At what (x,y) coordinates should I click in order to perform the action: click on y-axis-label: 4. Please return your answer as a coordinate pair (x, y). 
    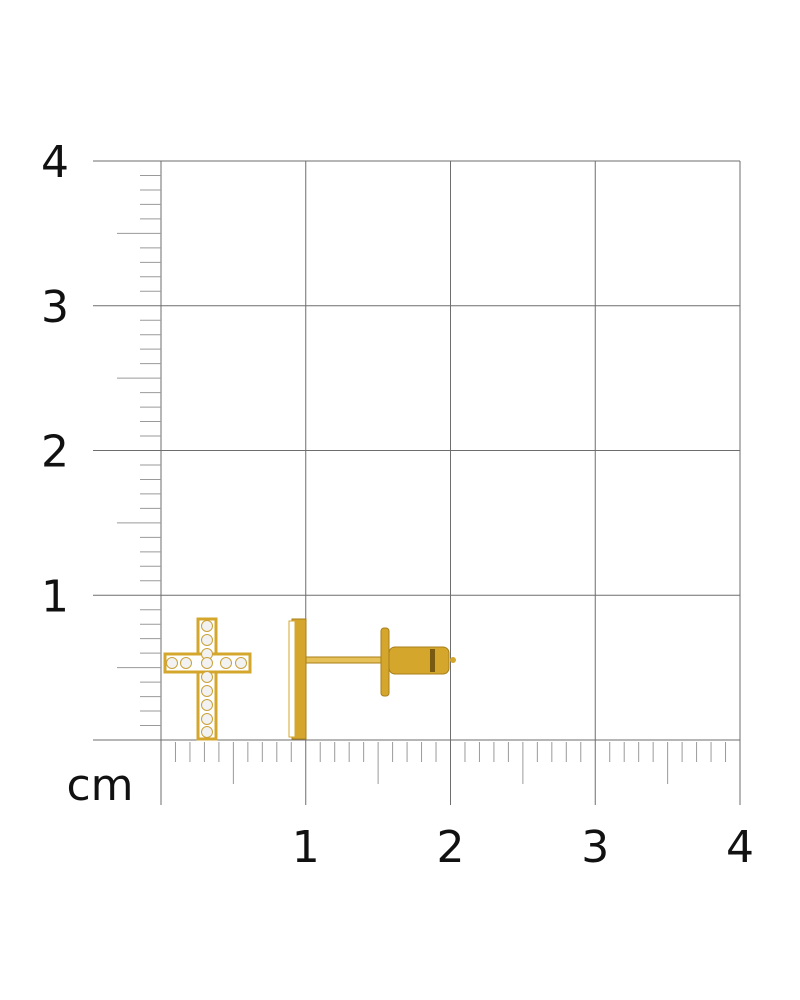
    Looking at the image, I should click on (55, 162).